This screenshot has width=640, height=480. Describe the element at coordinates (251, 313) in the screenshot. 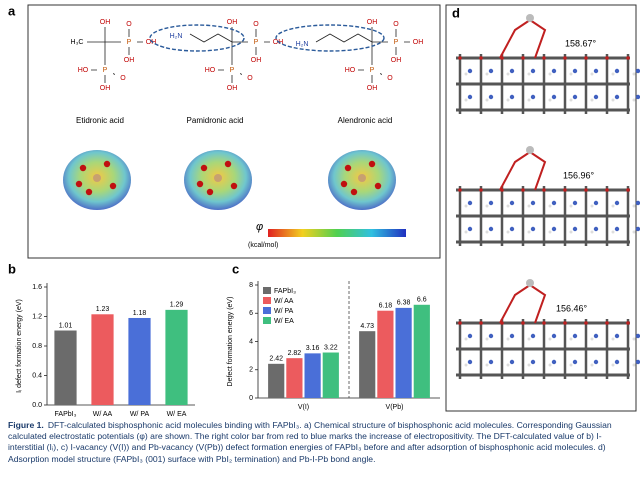

I see `y-tick-label: 6` at that location.